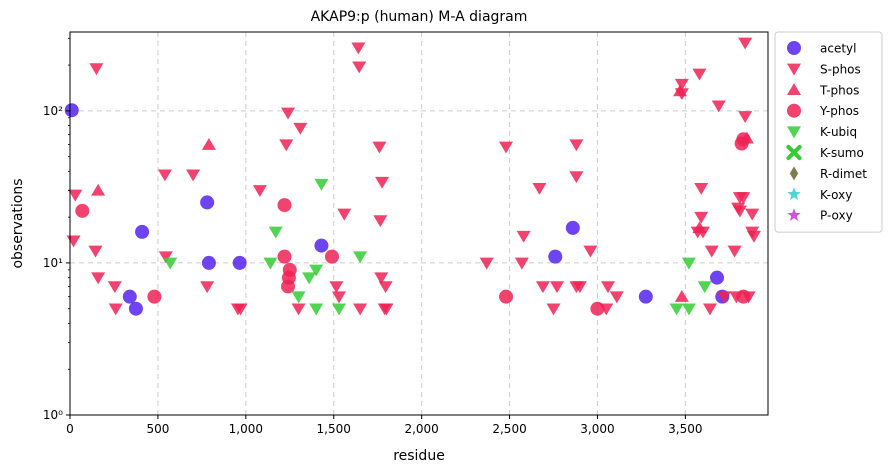  What do you see at coordinates (838, 49) in the screenshot?
I see `legend-label: acetyl` at bounding box center [838, 49].